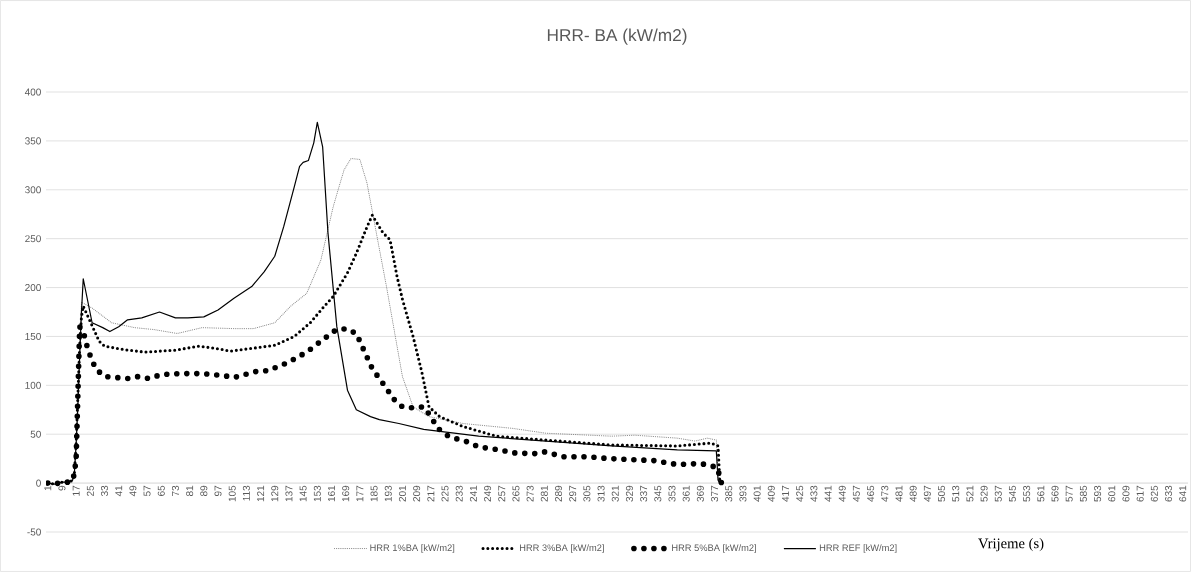 This screenshot has height=572, width=1191. I want to click on x-tick-label: 129, so click(275, 493).